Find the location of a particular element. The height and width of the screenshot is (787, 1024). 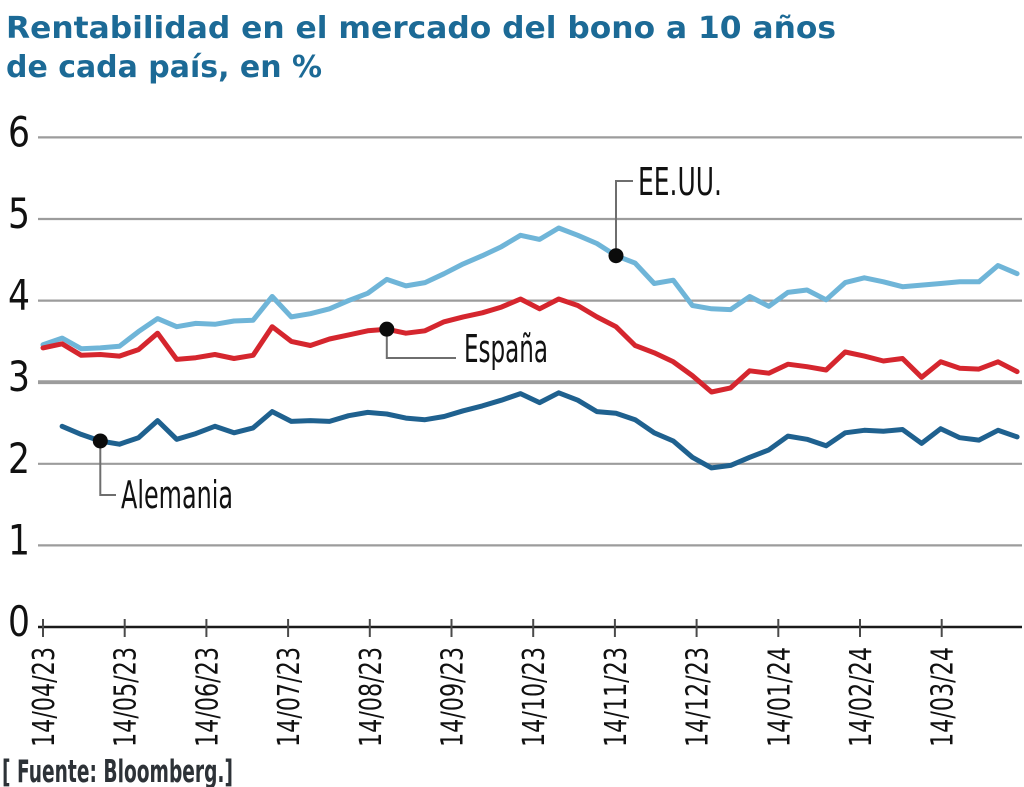

x-tick-label: 14/04/23 is located at coordinates (44, 697).